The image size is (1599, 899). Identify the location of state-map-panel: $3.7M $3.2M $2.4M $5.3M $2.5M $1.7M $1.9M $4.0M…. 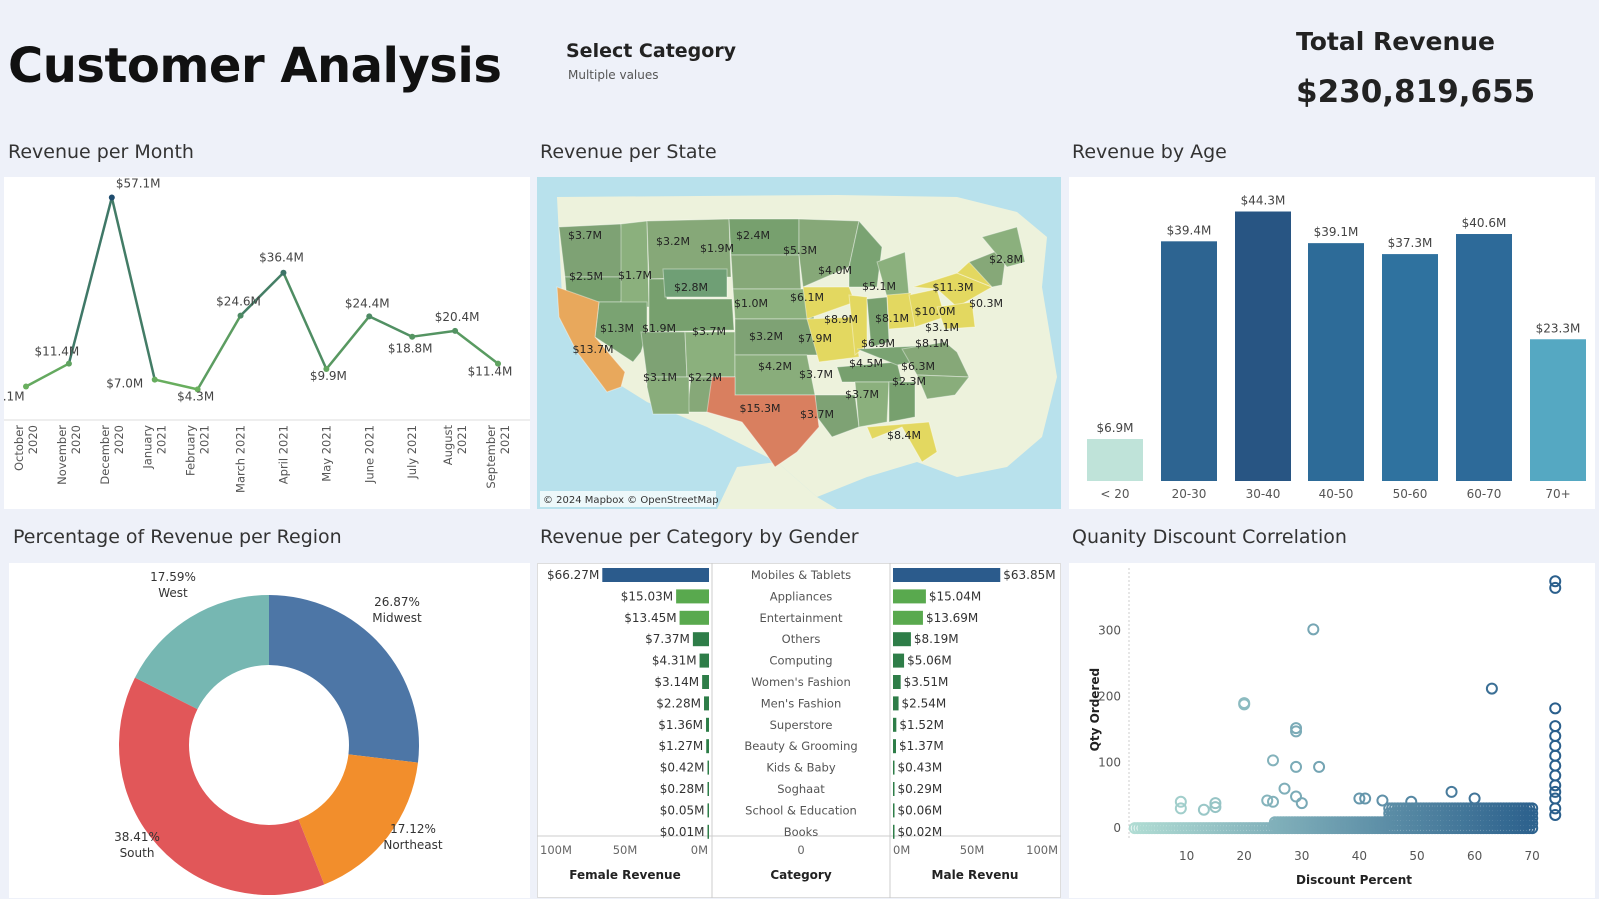
(799, 343).